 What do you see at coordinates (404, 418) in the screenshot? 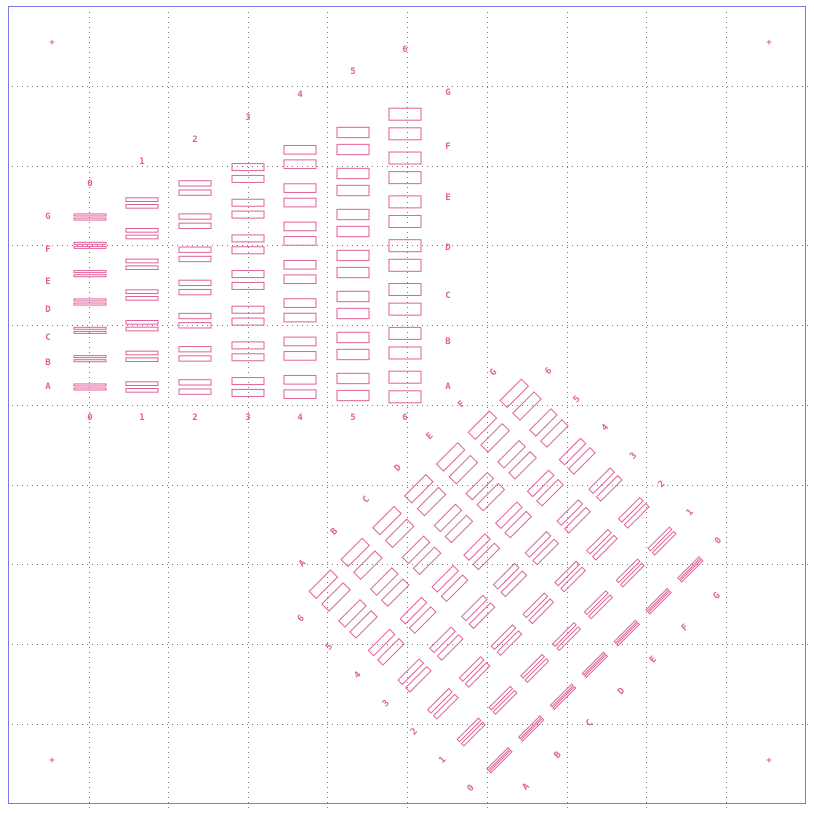
I see `column-label-bottom: 6` at bounding box center [404, 418].